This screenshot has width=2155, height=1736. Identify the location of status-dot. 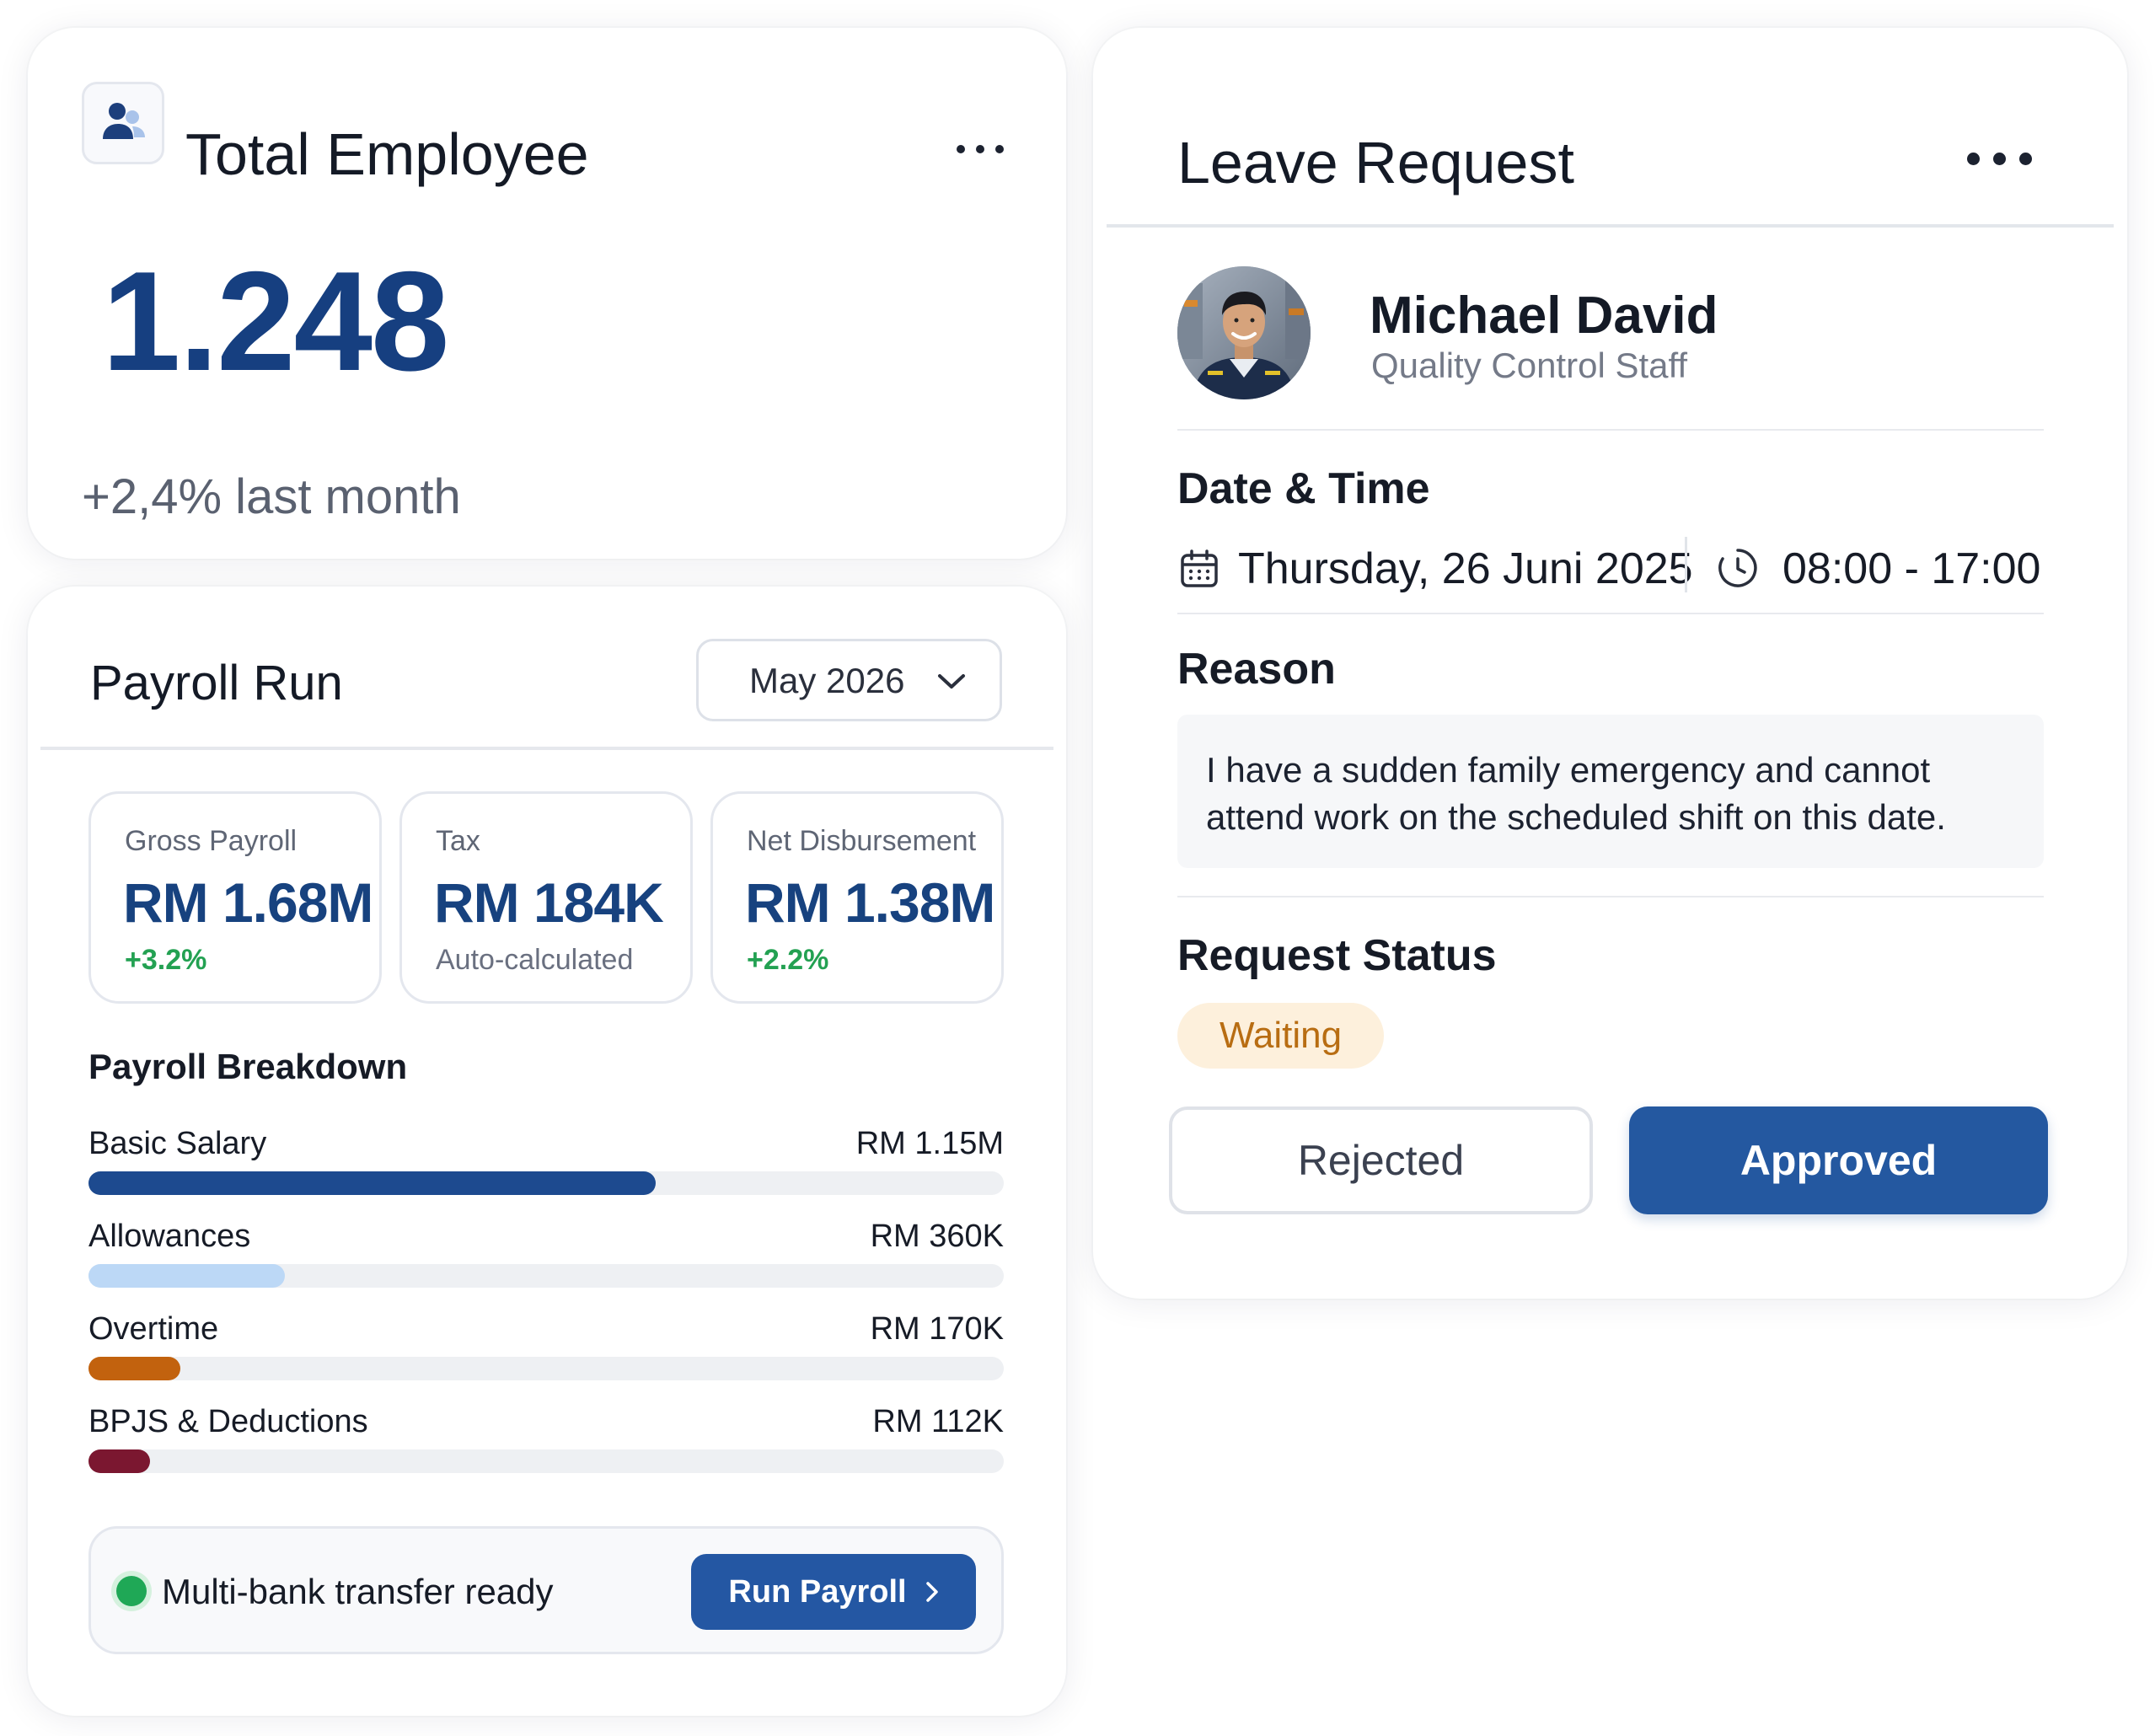
(131, 1591).